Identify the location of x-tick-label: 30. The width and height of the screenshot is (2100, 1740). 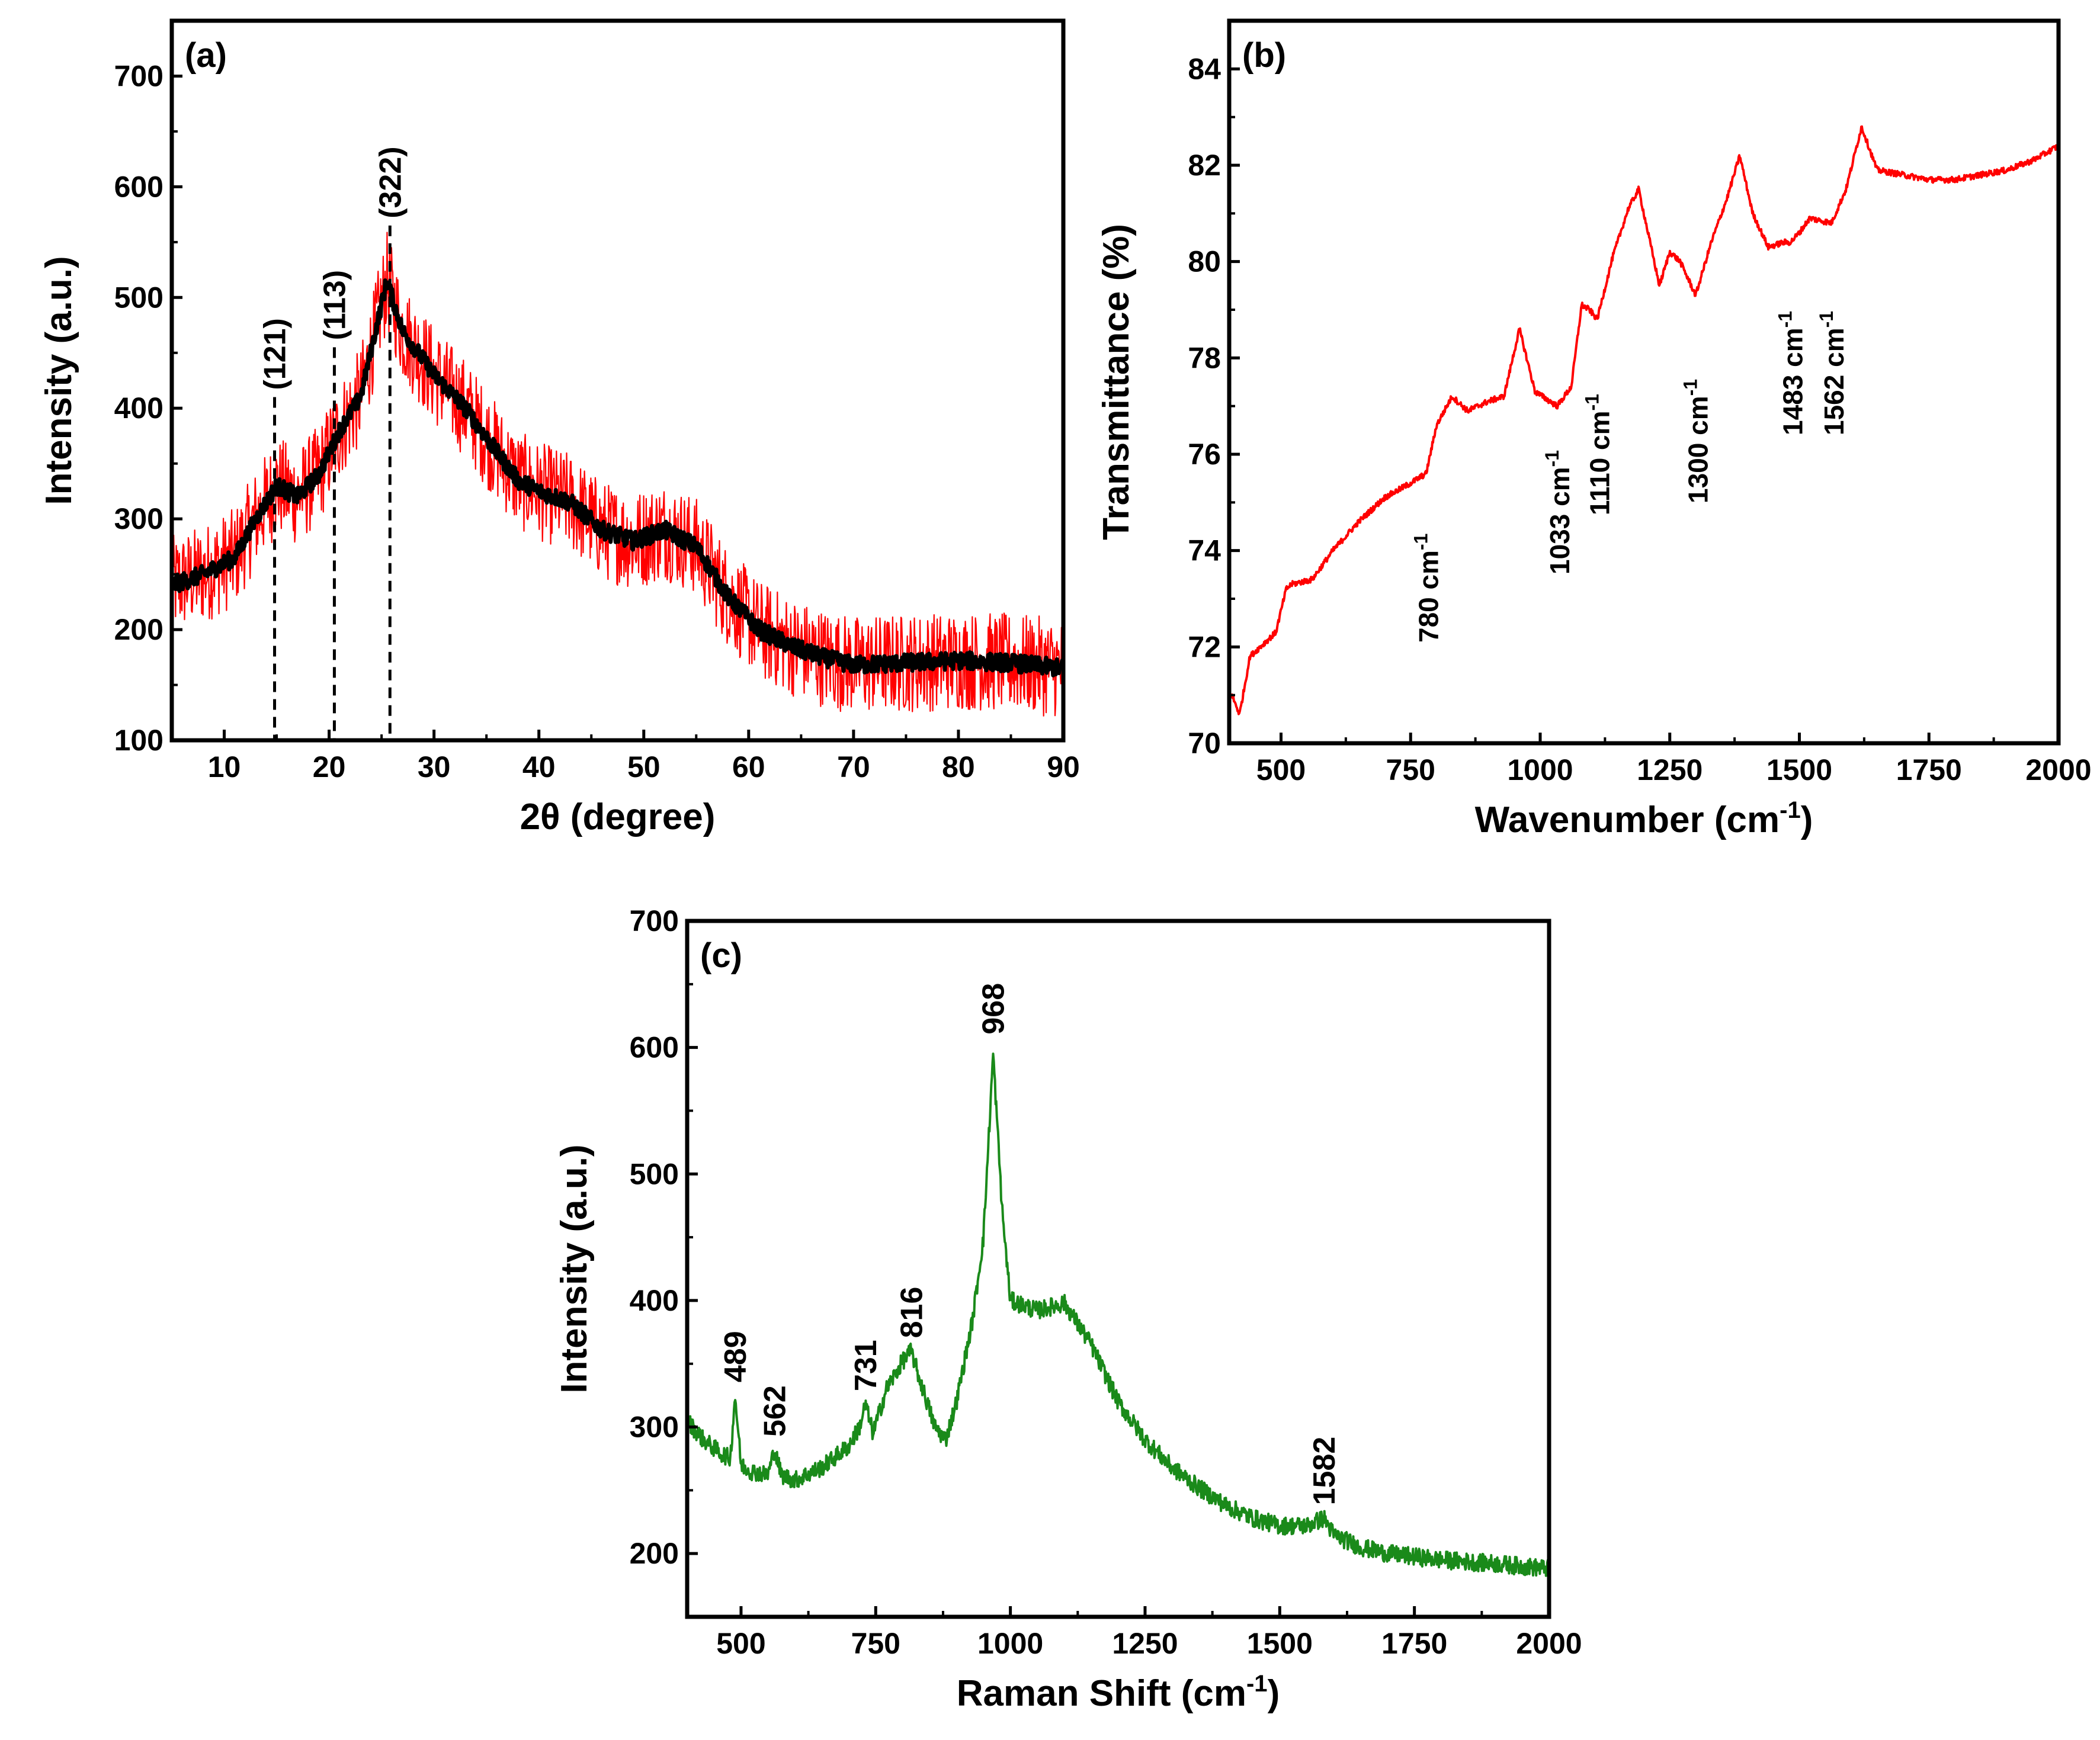
(434, 767).